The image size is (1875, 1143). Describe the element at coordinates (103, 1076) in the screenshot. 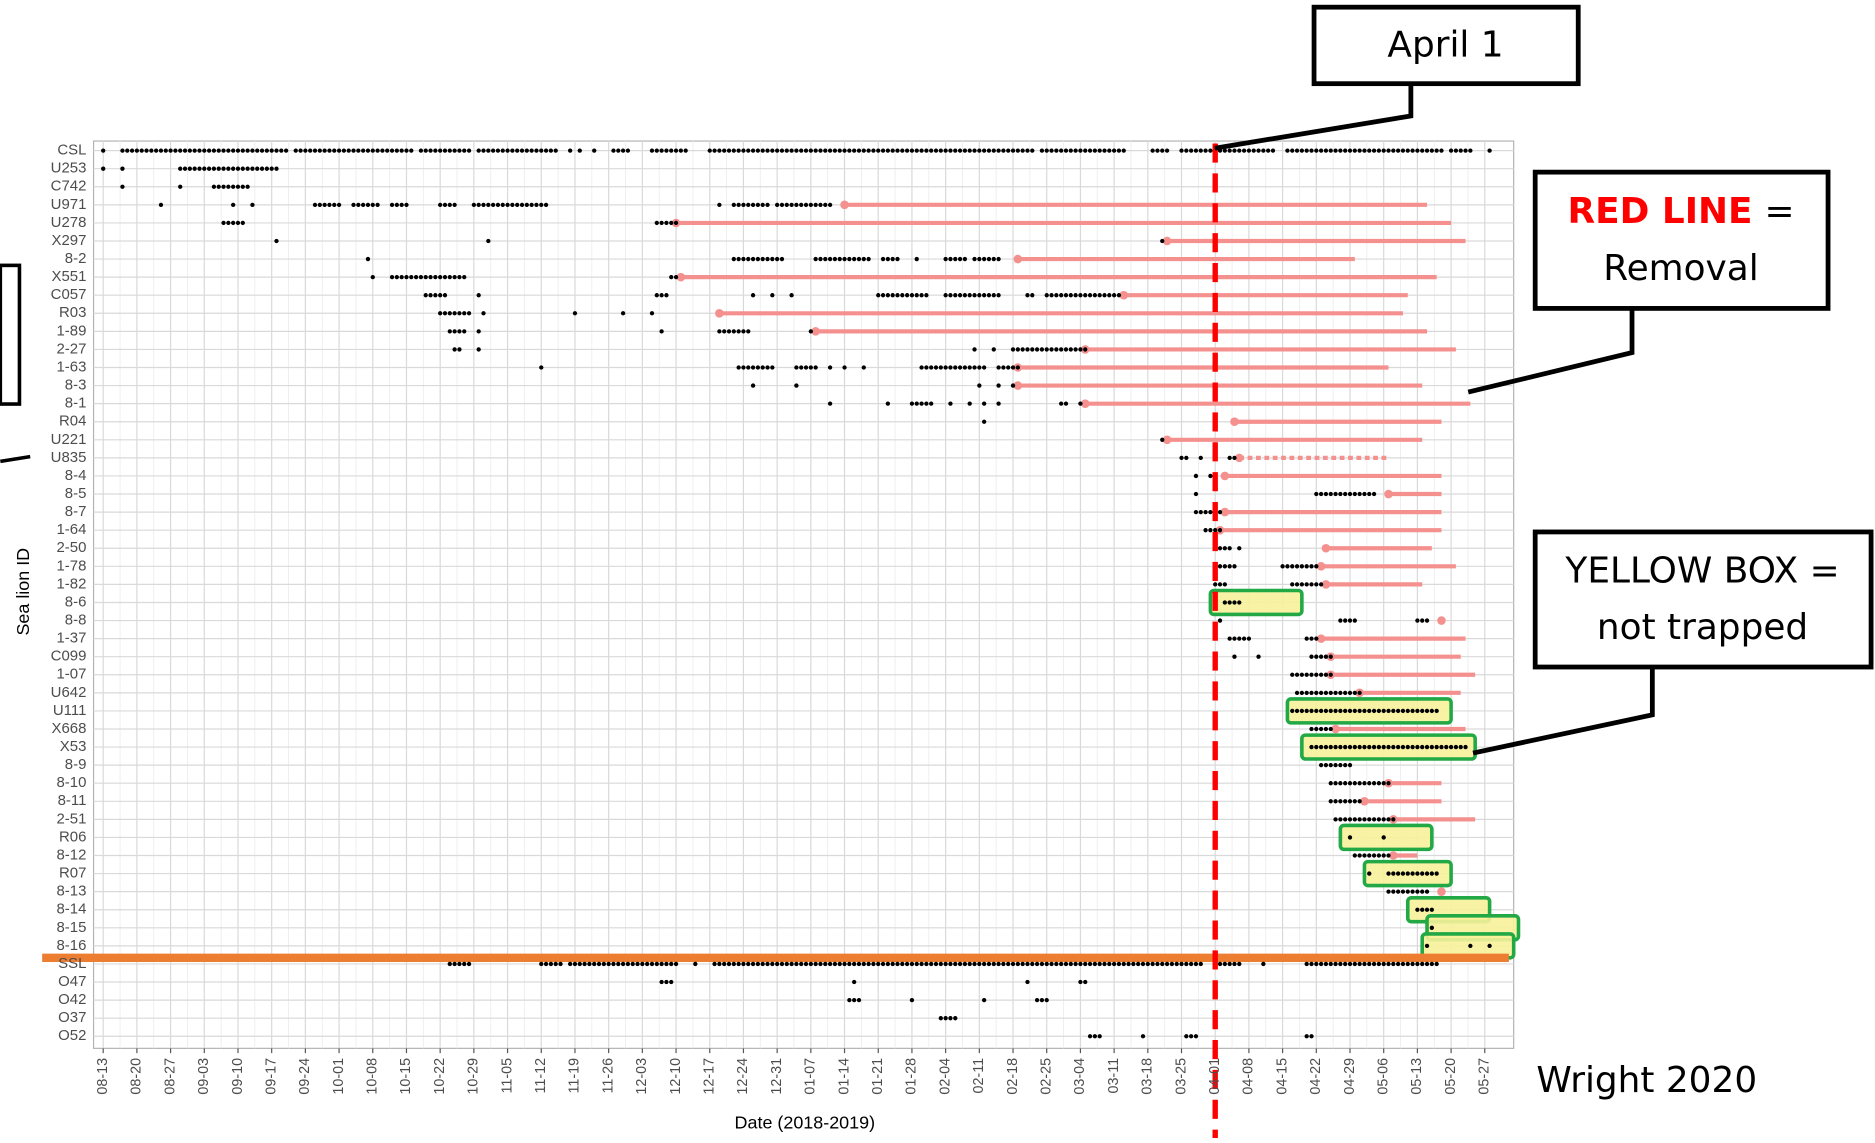

I see `x-tick-label: 08-13` at that location.